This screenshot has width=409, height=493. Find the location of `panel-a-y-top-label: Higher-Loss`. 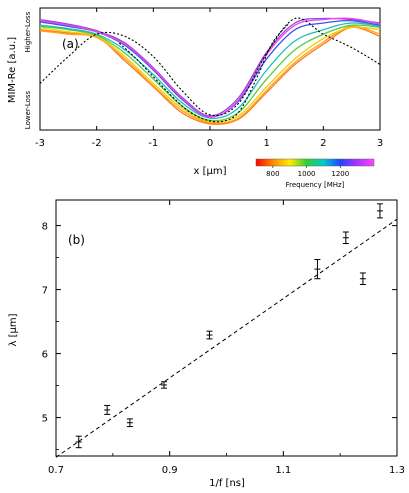

panel-a-y-top-label: Higher-Loss is located at coordinates (28, 31).